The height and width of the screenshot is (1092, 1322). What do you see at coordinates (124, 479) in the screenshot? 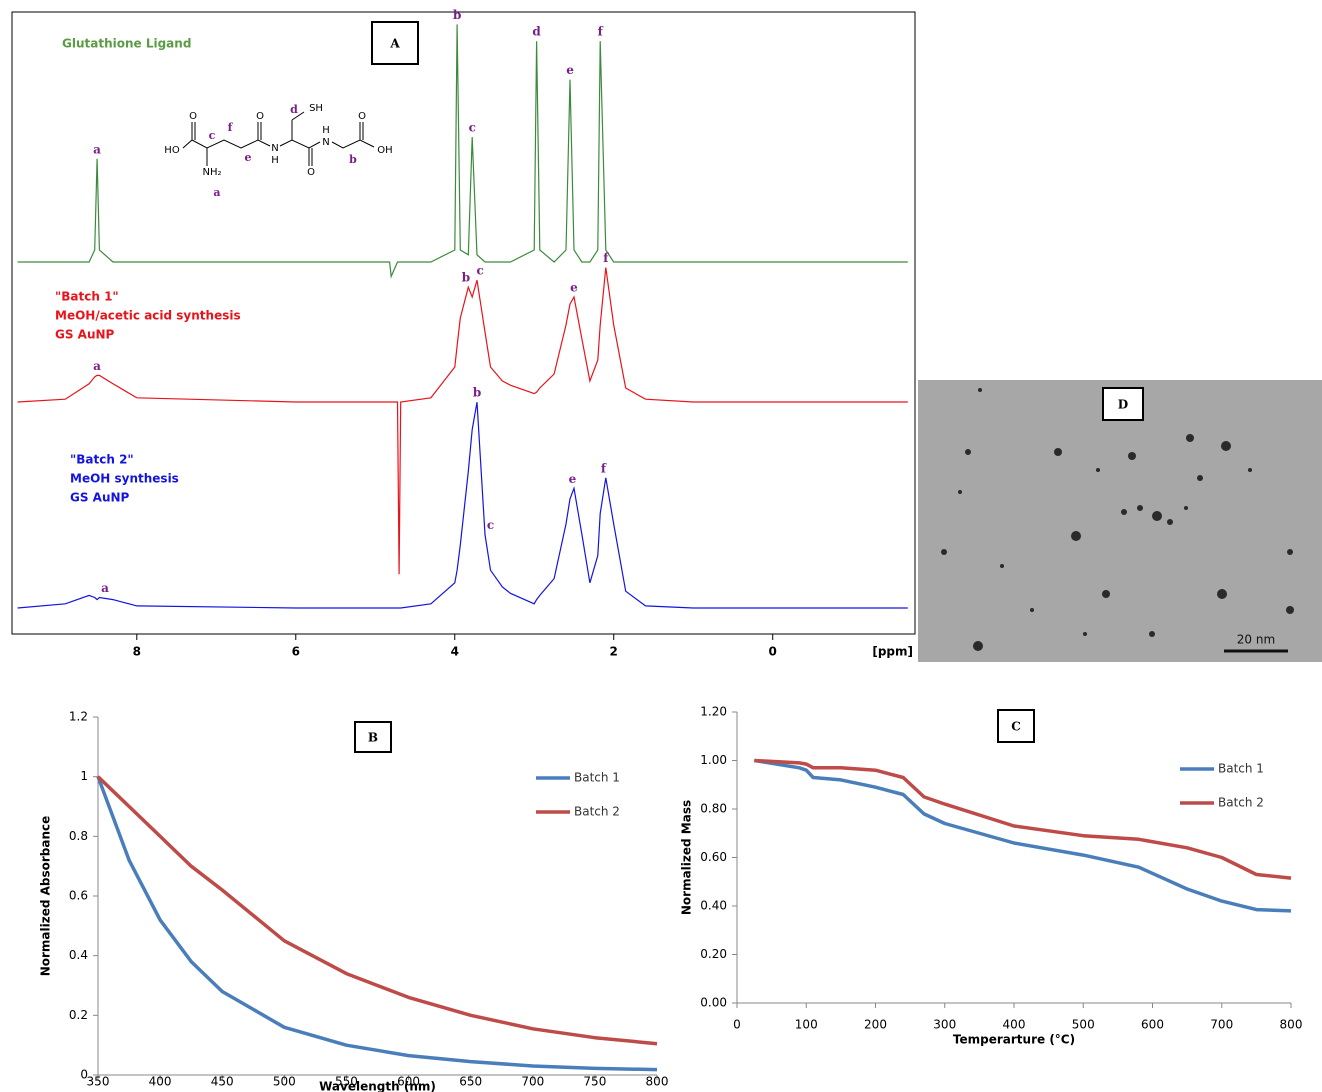
I see `series-description: MeOH synthesis` at bounding box center [124, 479].